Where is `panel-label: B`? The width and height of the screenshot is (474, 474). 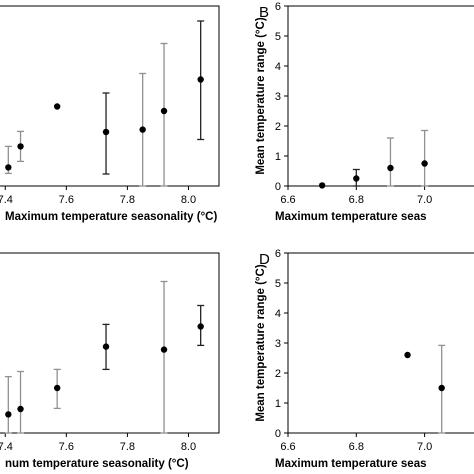
panel-label: B is located at coordinates (264, 12).